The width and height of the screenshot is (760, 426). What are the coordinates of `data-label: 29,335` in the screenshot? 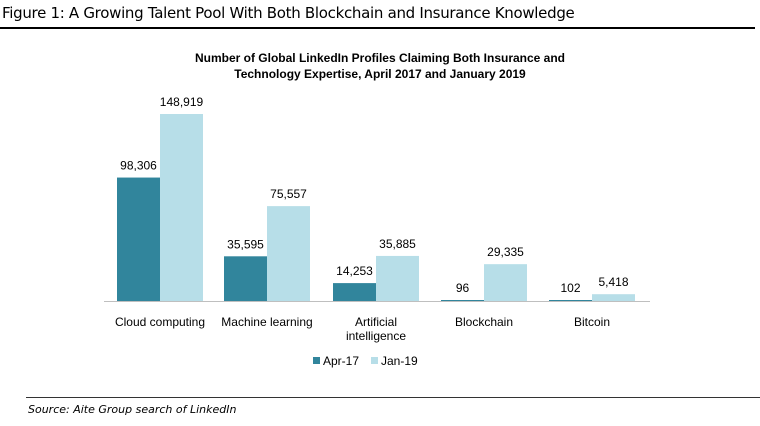 It's located at (505, 252).